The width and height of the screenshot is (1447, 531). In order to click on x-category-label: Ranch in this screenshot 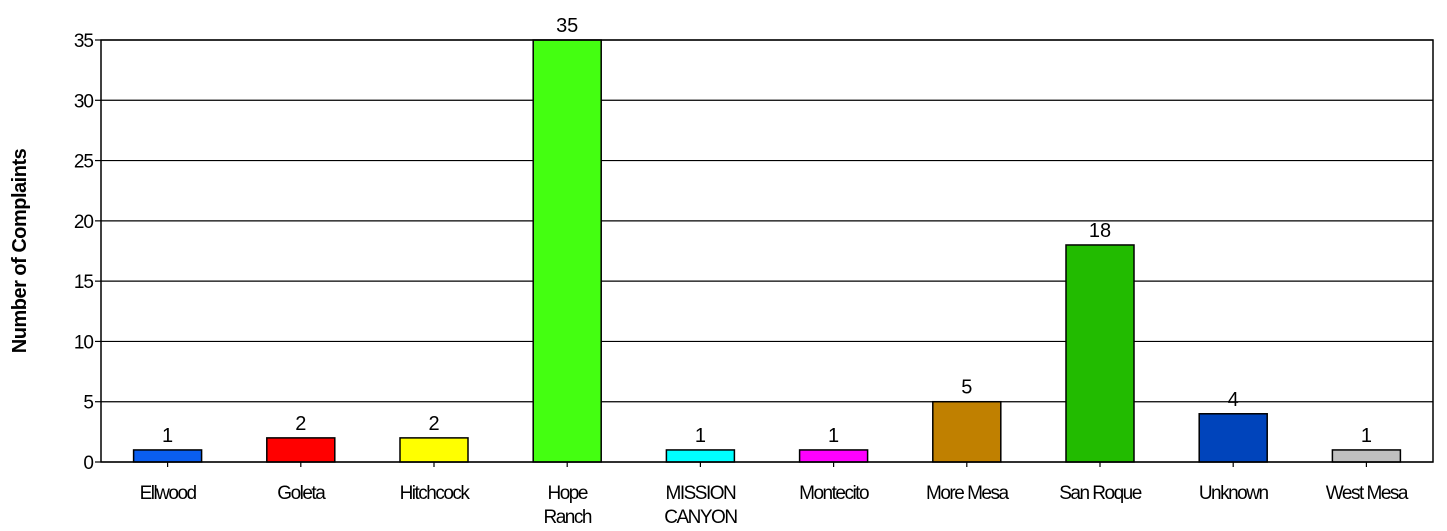, I will do `click(567, 517)`.